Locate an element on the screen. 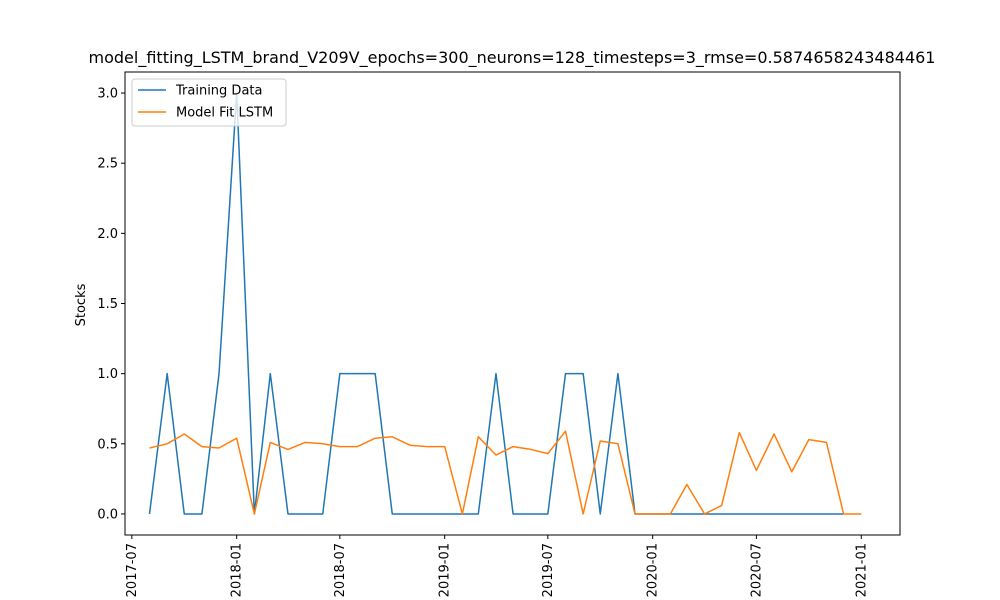 The image size is (1000, 600). x-tick-label: 2017-07 is located at coordinates (132, 570).